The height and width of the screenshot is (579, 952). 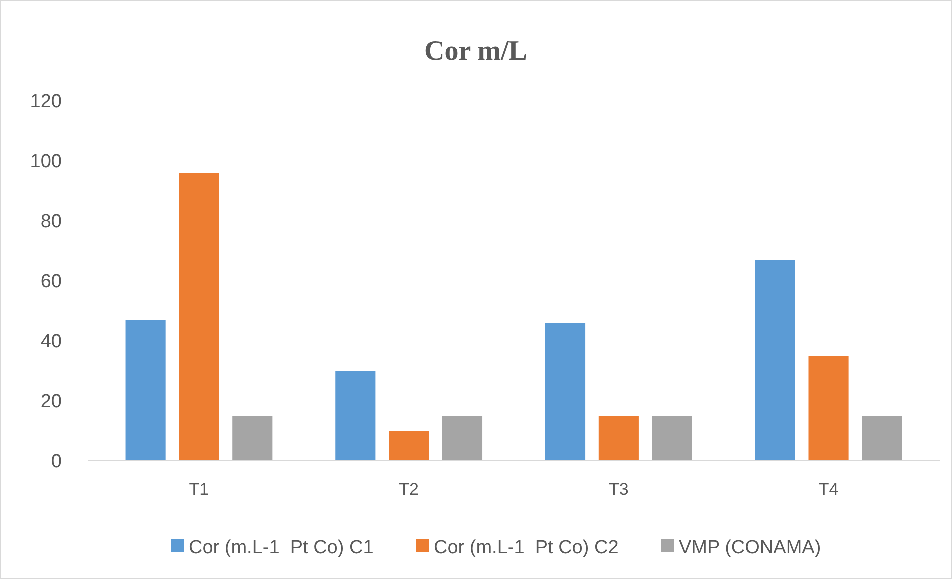 I want to click on y-tick-label: 0, so click(x=56, y=462).